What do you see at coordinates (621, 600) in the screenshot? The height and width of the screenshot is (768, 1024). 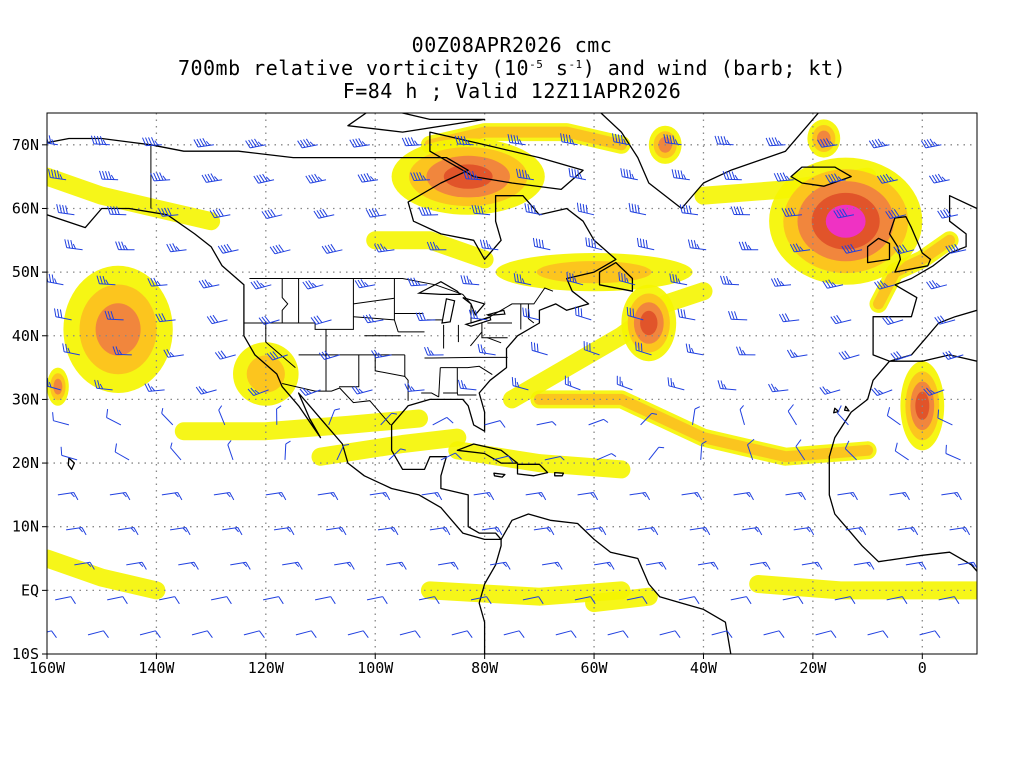 I see `vorticity-band` at bounding box center [621, 600].